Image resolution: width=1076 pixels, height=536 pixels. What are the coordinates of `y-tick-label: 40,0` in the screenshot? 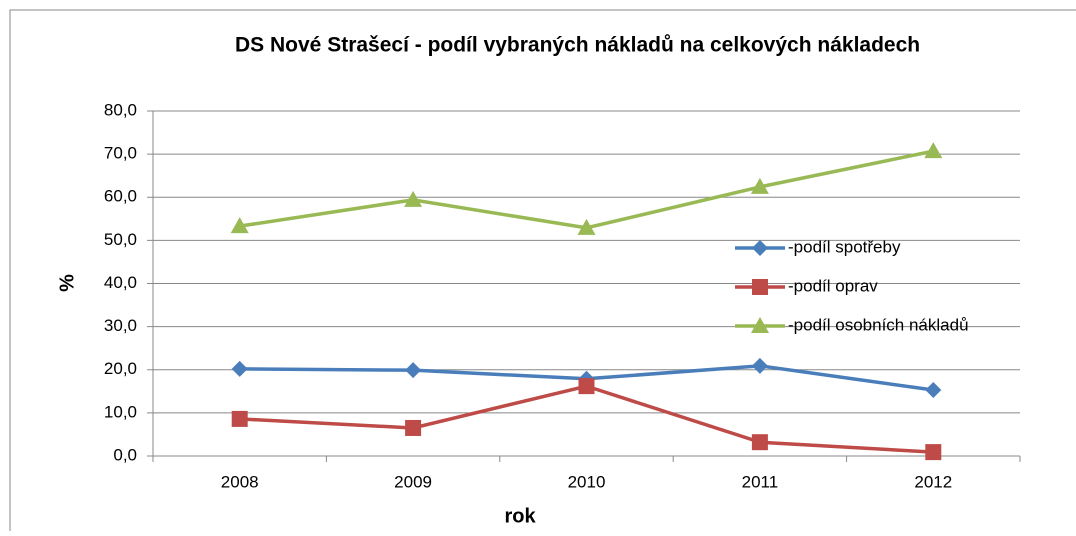 It's located at (120, 282).